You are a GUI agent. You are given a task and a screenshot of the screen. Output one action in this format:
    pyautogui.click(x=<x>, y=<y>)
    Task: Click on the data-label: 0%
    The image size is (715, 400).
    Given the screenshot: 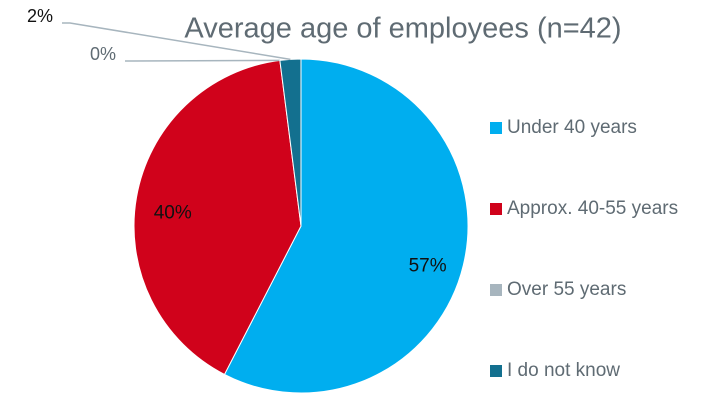 What is the action you would take?
    pyautogui.click(x=103, y=54)
    